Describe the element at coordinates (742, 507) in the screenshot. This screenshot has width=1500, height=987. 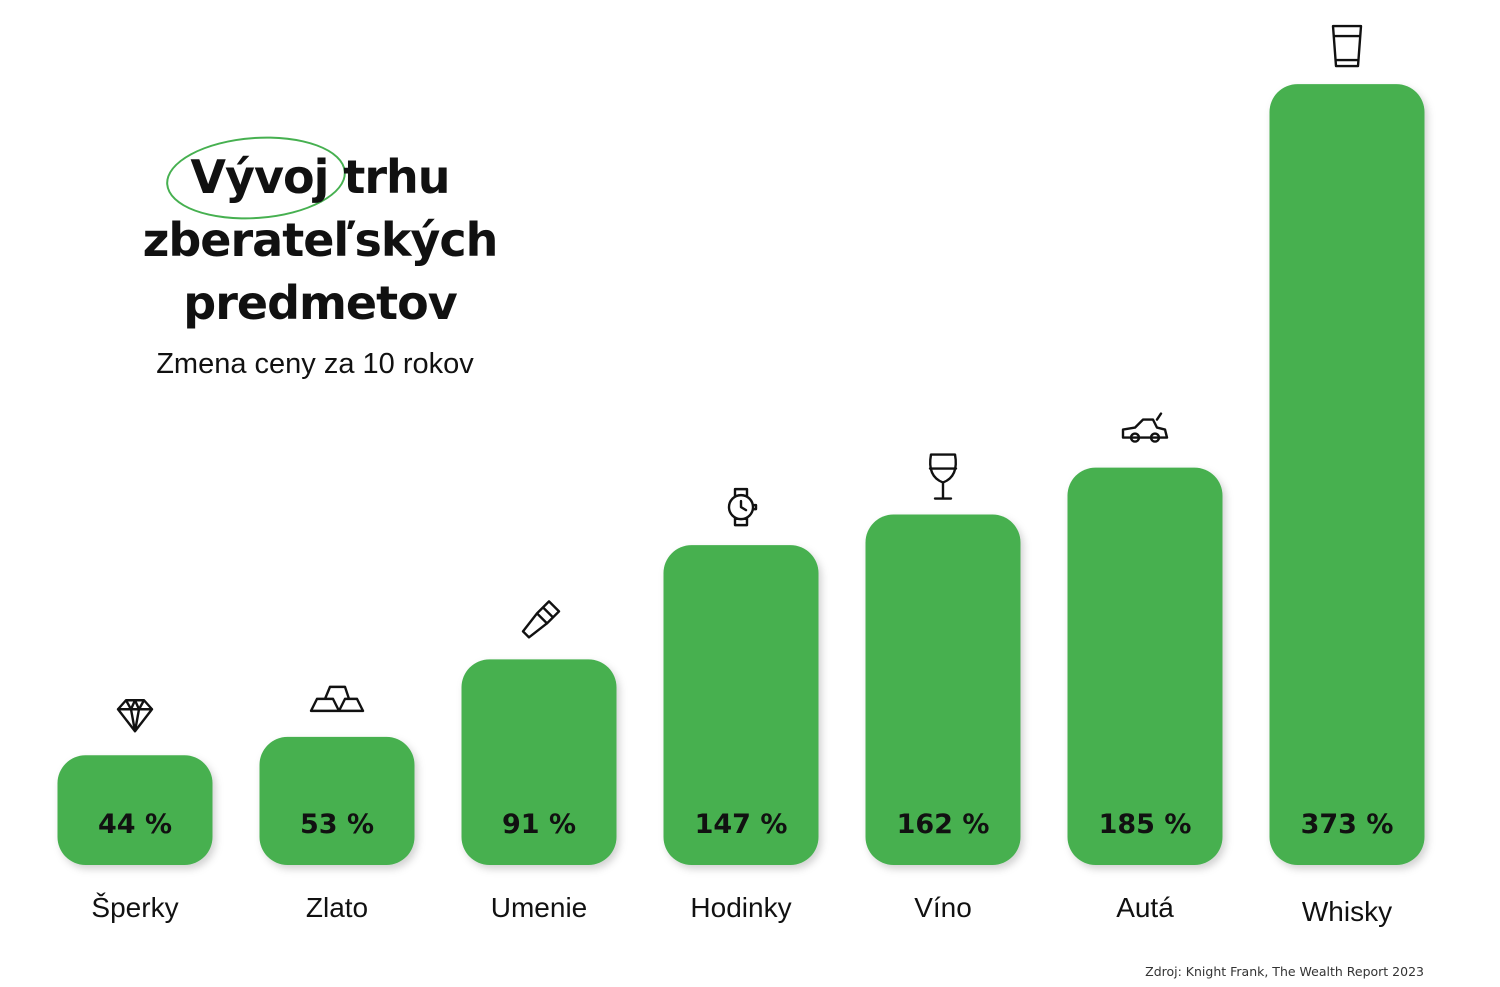
I see `watch-icon` at that location.